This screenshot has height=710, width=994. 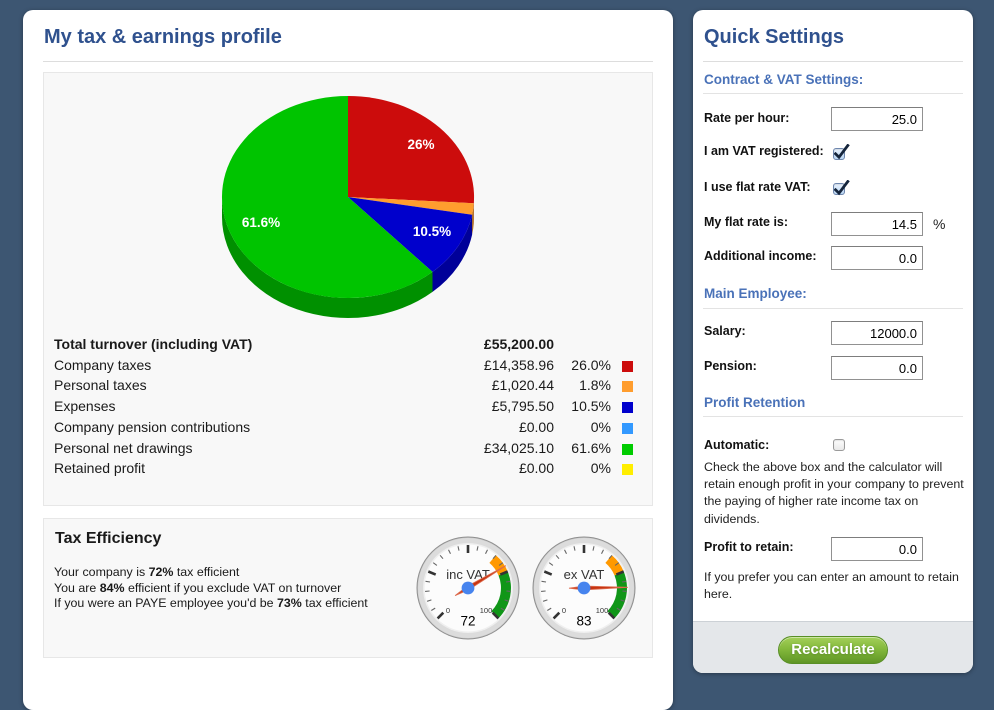 I want to click on svg-text: 10.5%, so click(x=432, y=231).